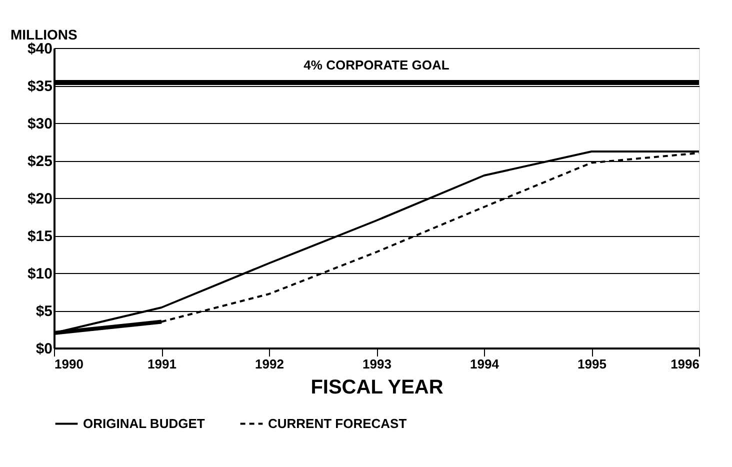 The width and height of the screenshot is (732, 467). What do you see at coordinates (377, 387) in the screenshot?
I see `x-axis-title: FISCAL YEAR` at bounding box center [377, 387].